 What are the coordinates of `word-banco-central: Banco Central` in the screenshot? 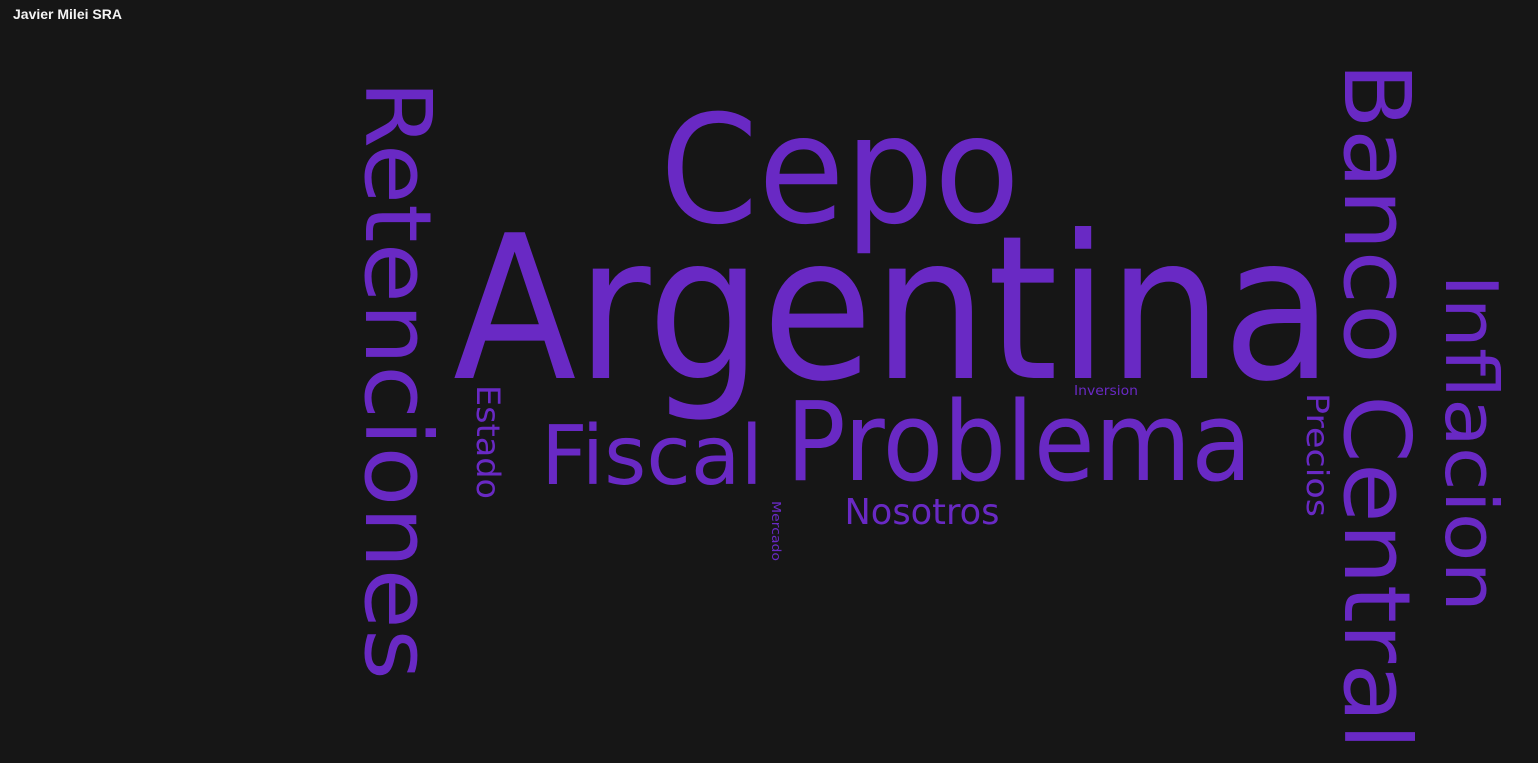 It's located at (1376, 406).